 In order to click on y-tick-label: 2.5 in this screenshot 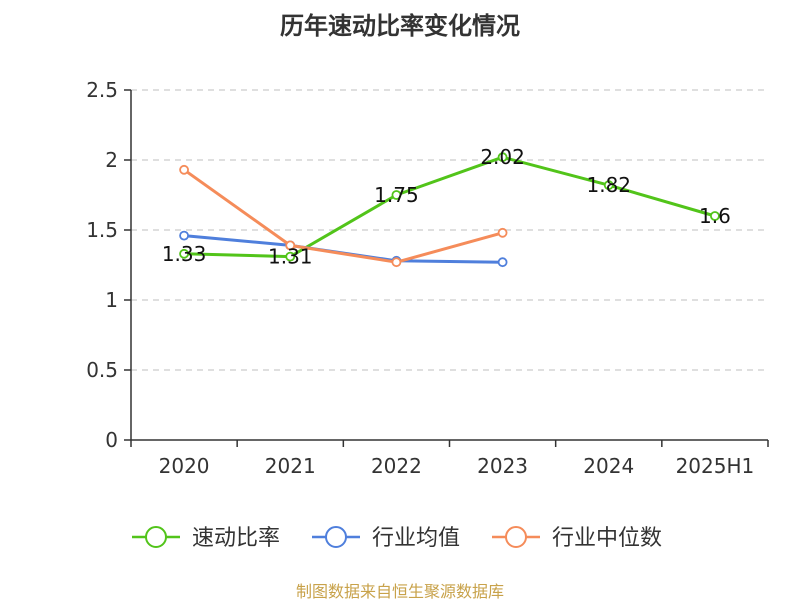, I will do `click(102, 90)`.